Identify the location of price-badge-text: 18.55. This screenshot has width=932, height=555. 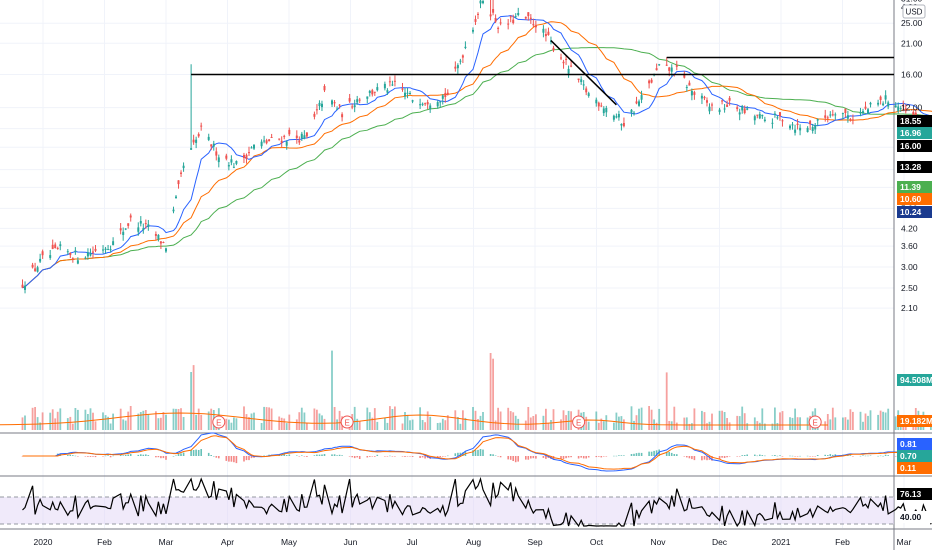
(911, 121).